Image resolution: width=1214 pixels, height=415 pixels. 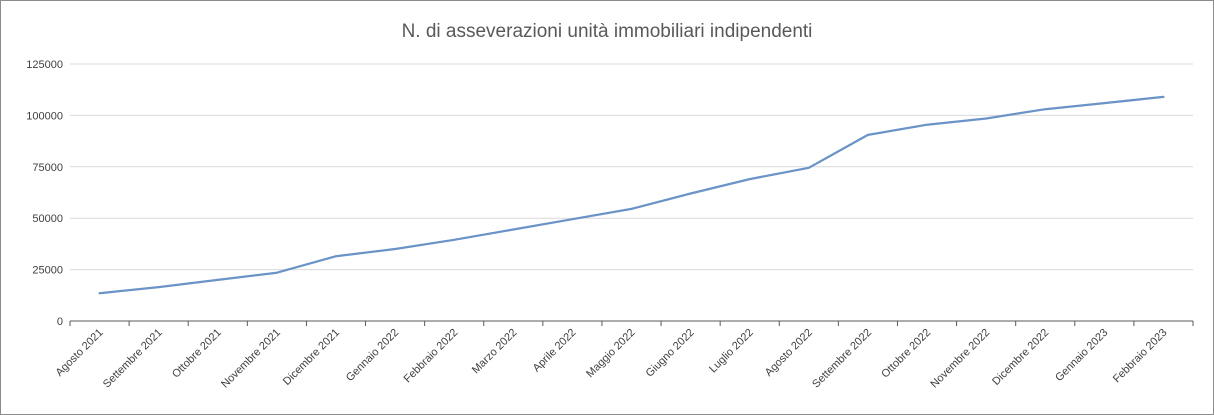 I want to click on x-tick-label: Dicembre 2021, so click(x=311, y=357).